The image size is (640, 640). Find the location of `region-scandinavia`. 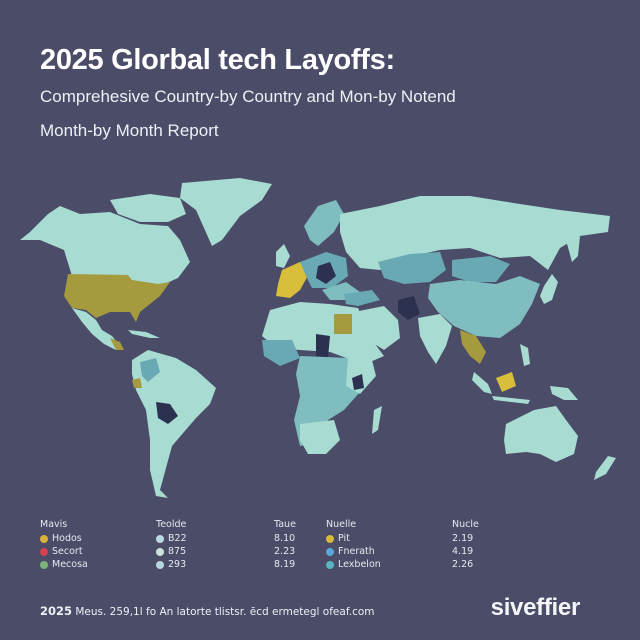

region-scandinavia is located at coordinates (324, 223).